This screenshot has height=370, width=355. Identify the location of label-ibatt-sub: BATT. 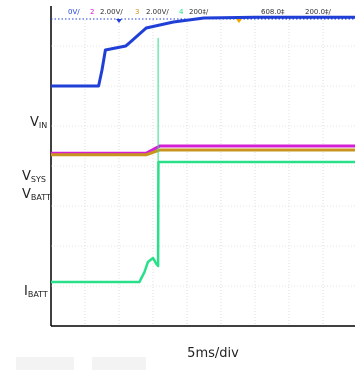
(38, 294).